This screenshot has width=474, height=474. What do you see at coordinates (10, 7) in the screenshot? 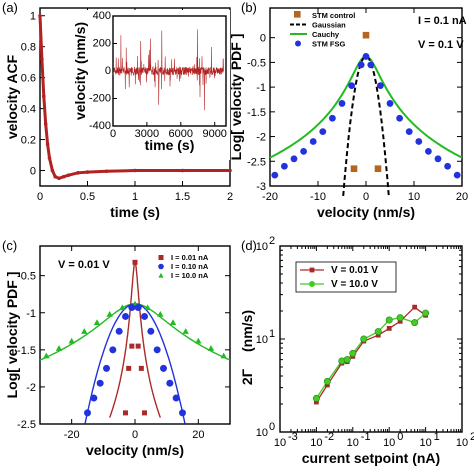
I see `panel-label: (a)` at bounding box center [10, 7].